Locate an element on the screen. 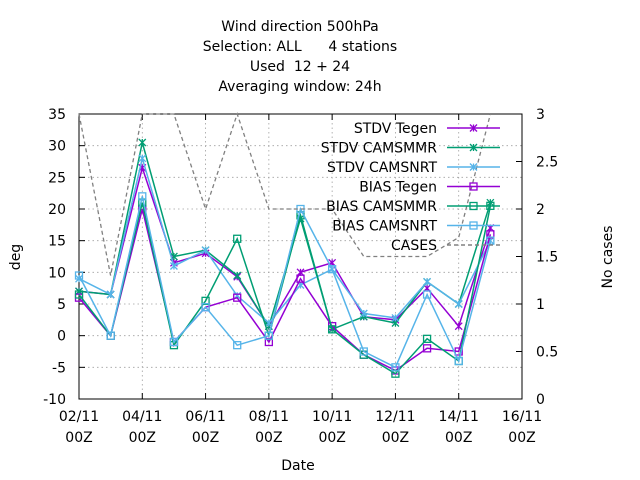 The image size is (640, 480). legend-label: BIAS CAMSMMR is located at coordinates (381, 207).